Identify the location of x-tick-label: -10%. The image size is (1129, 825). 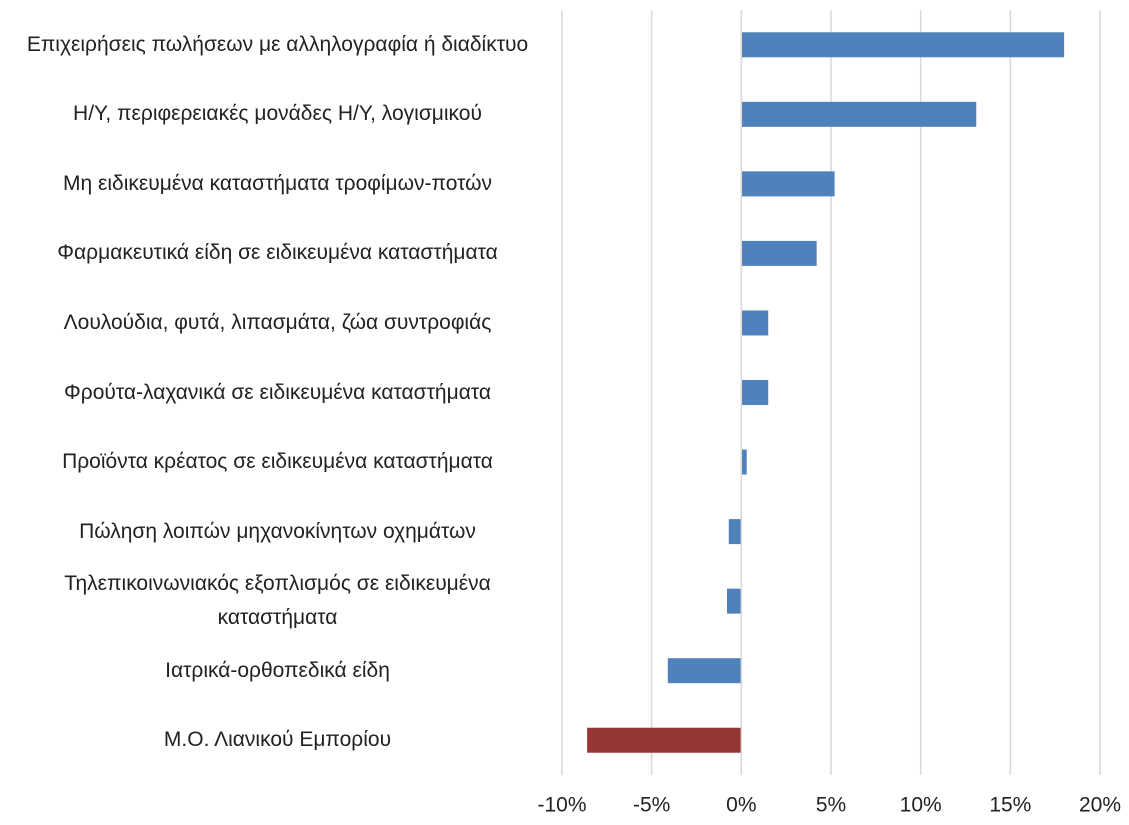
(561, 805).